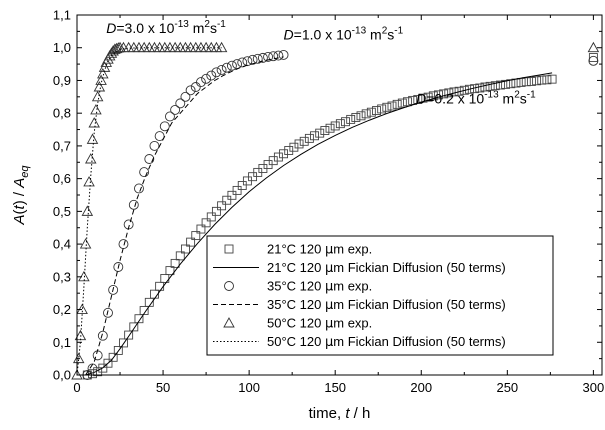 The height and width of the screenshot is (430, 605). Describe the element at coordinates (19, 197) in the screenshot. I see `y-axis-title-paren-close: ) /` at that location.